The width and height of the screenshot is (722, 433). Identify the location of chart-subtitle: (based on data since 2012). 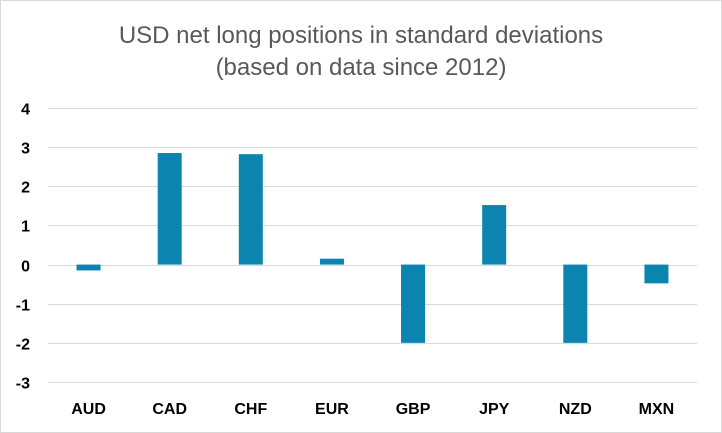
(361, 67).